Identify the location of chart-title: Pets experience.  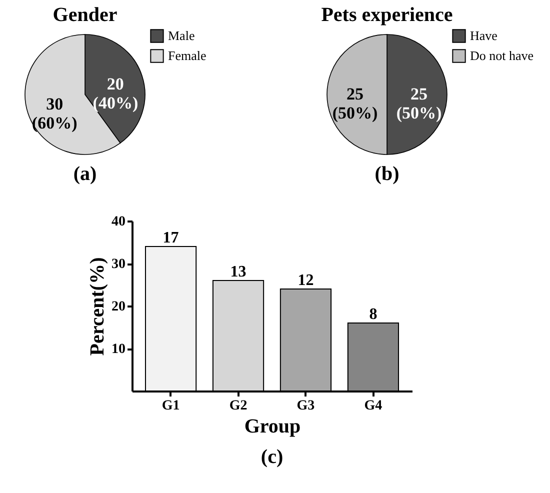
(387, 15).